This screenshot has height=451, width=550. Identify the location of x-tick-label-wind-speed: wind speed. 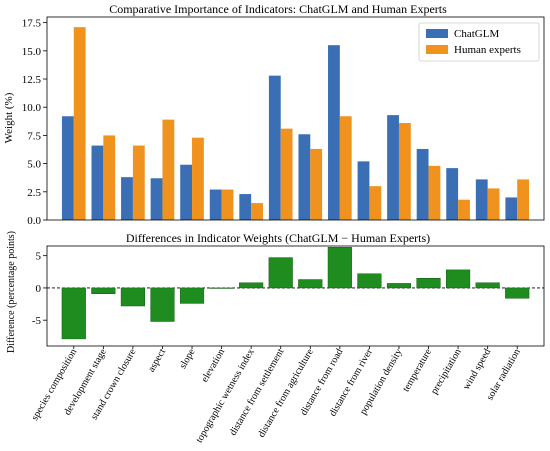
(477, 369).